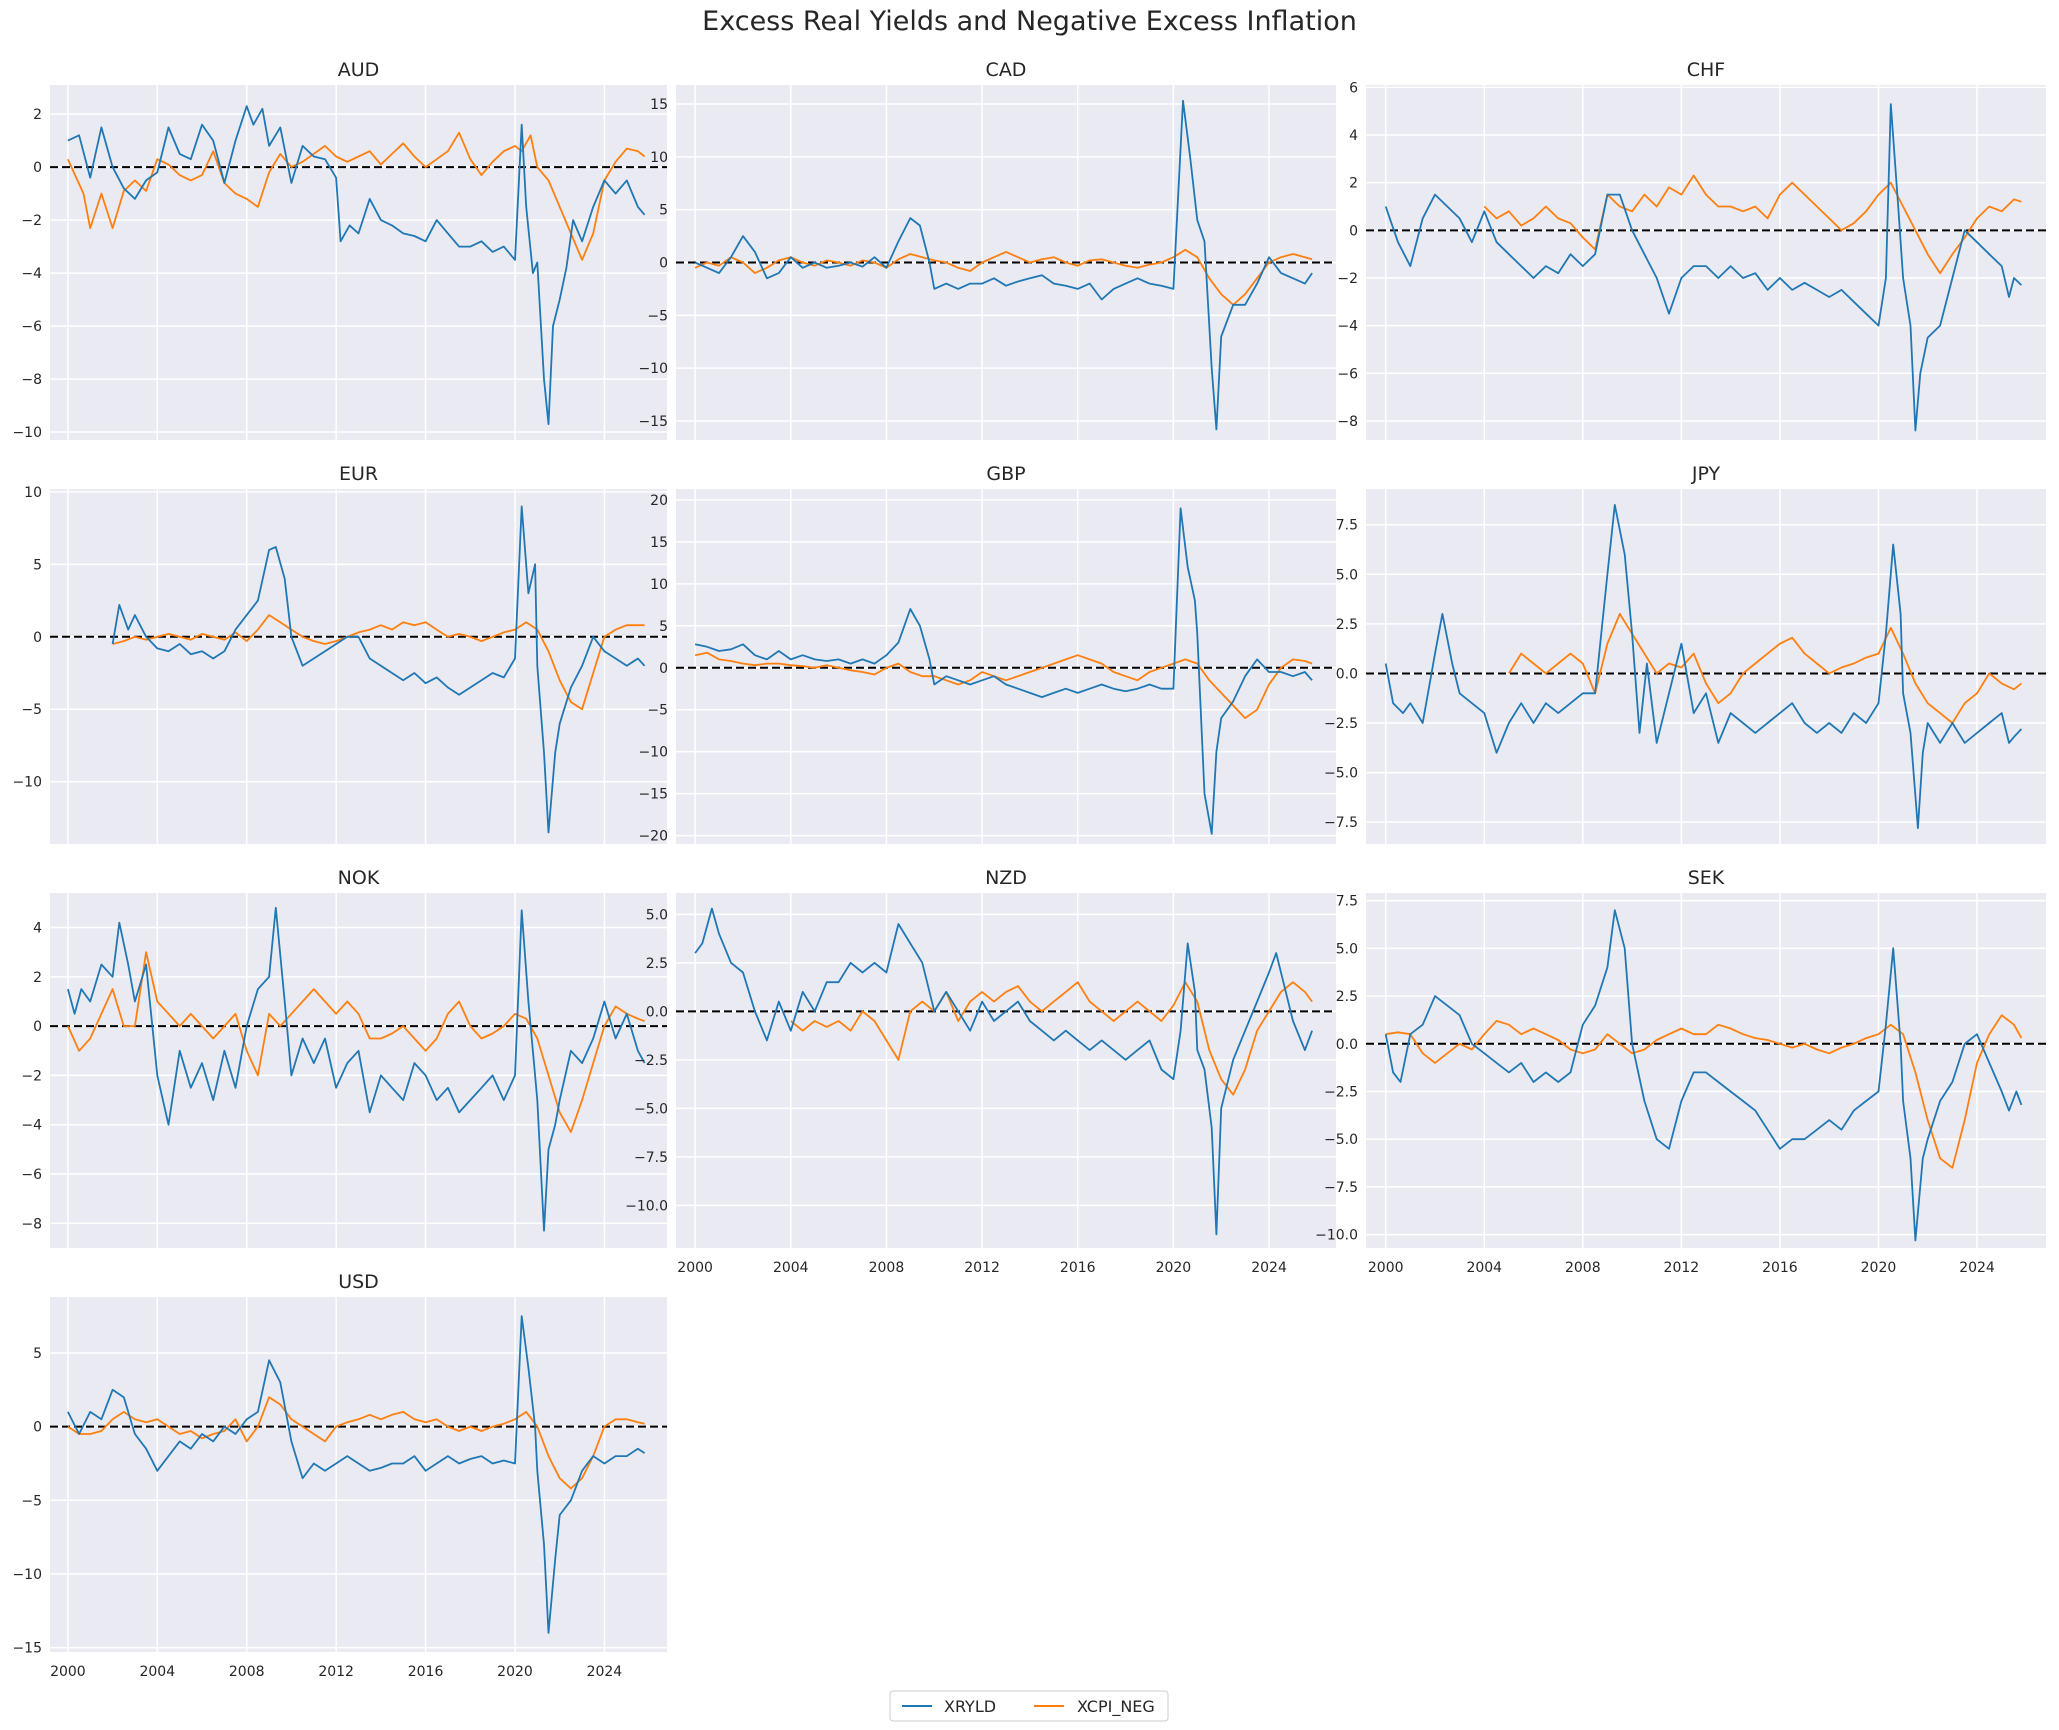 Image resolution: width=2059 pixels, height=1730 pixels. Describe the element at coordinates (27, 1575) in the screenshot. I see `chart-usd-ytick-label: −10` at that location.